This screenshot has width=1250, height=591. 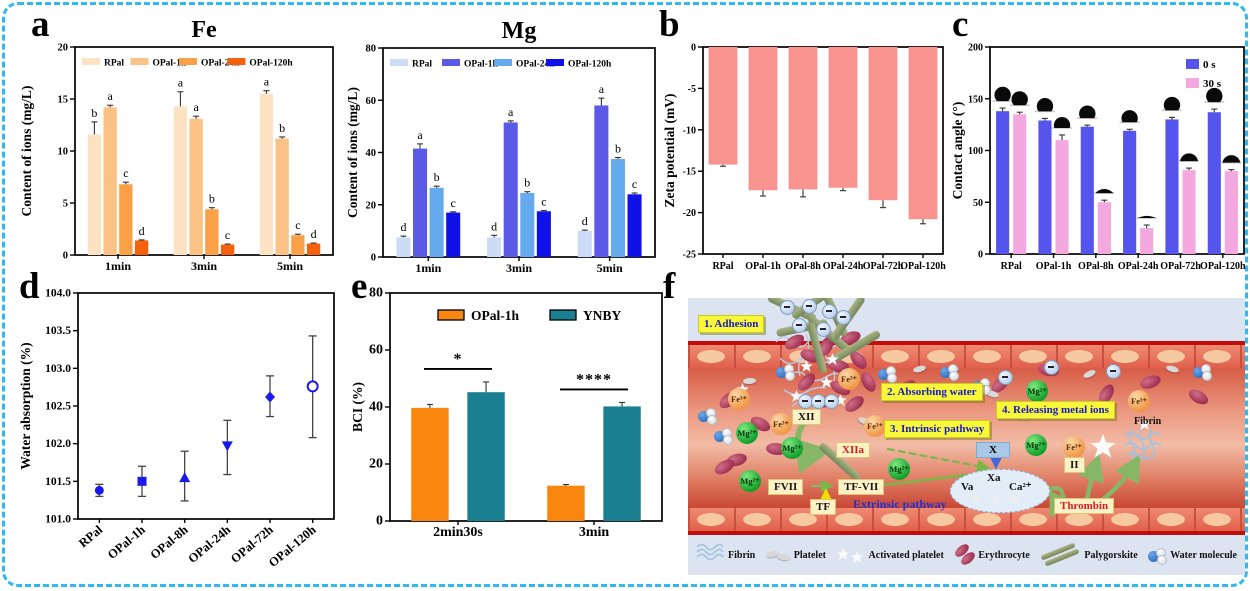 What do you see at coordinates (118, 266) in the screenshot?
I see `svg-text: 1min` at bounding box center [118, 266].